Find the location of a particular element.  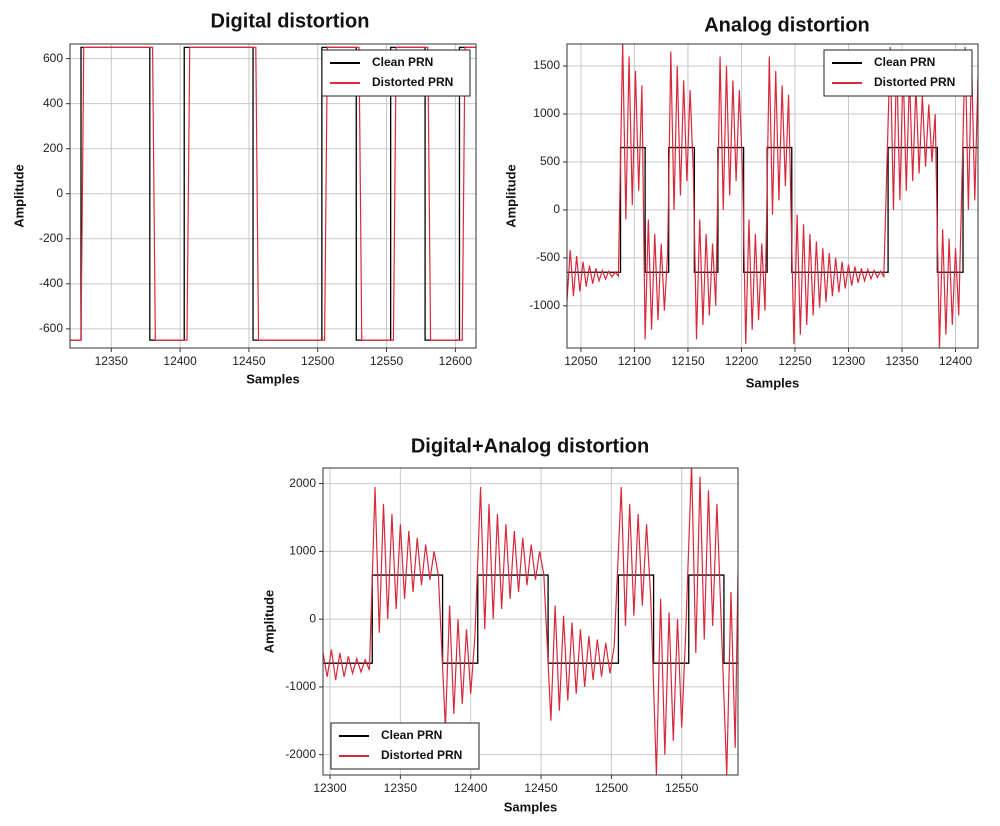

x-tick-label: 12600 is located at coordinates (456, 361).